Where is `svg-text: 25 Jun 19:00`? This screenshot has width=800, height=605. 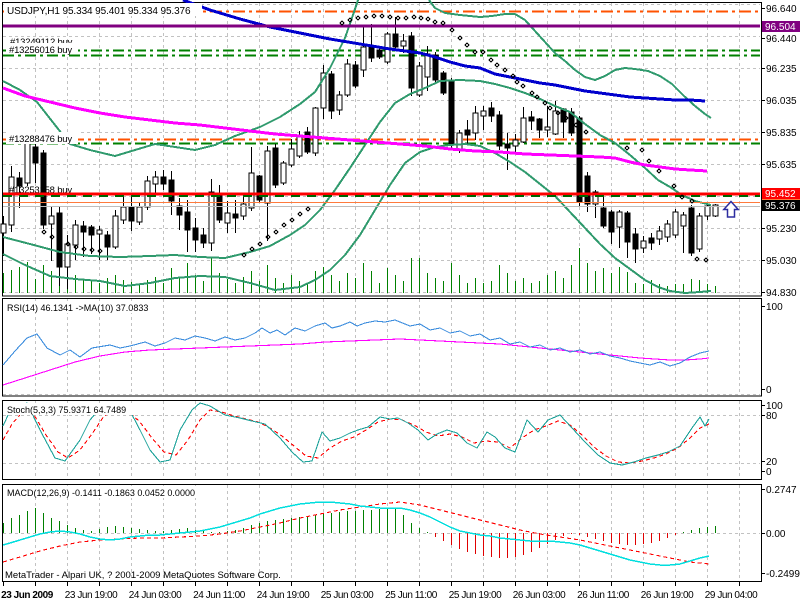
svg-text: 25 Jun 19:00 is located at coordinates (475, 595).